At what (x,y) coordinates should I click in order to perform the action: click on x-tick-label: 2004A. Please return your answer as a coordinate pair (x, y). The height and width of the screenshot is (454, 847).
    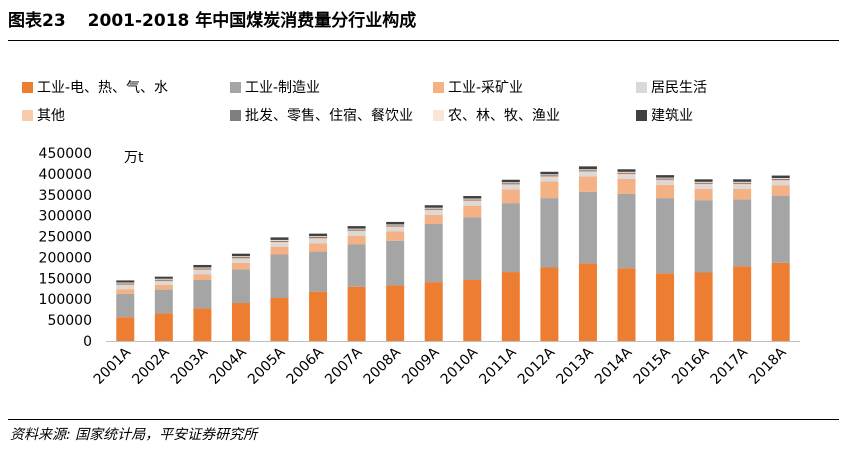
    Looking at the image, I should click on (228, 366).